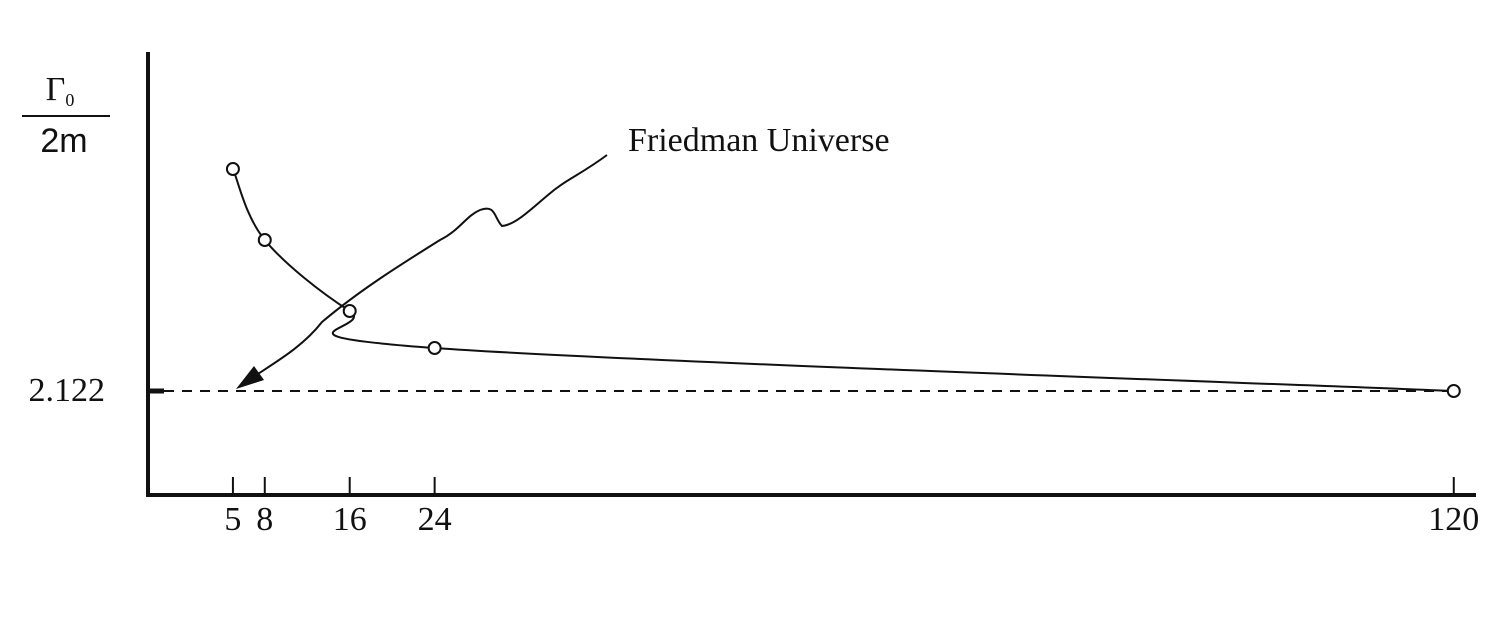  Describe the element at coordinates (60, 90) in the screenshot. I see `y-label-symbol: Γ0` at that location.